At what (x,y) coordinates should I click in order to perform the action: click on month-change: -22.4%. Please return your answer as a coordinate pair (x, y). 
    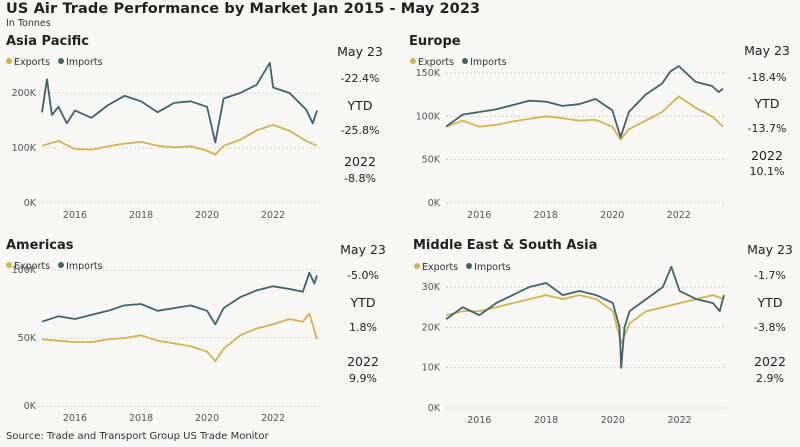
    Looking at the image, I should click on (360, 78).